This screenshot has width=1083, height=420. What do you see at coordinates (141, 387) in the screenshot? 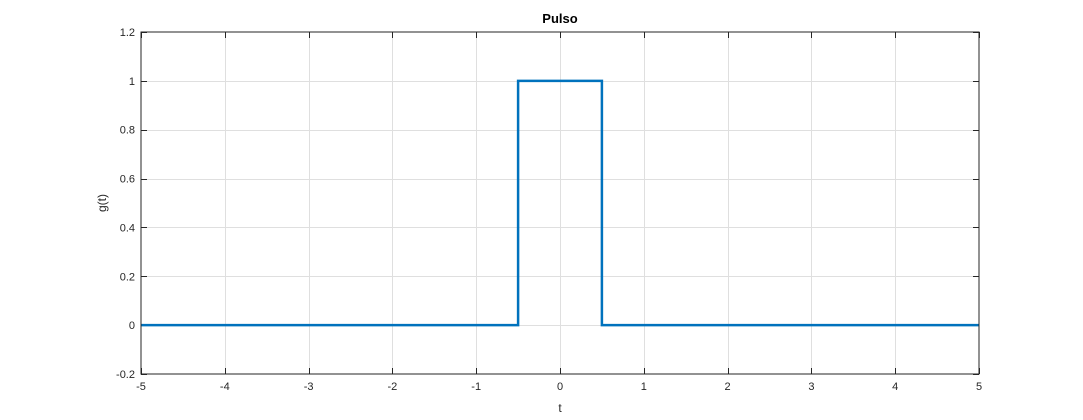
I see `x-tick-label: -5` at bounding box center [141, 387].